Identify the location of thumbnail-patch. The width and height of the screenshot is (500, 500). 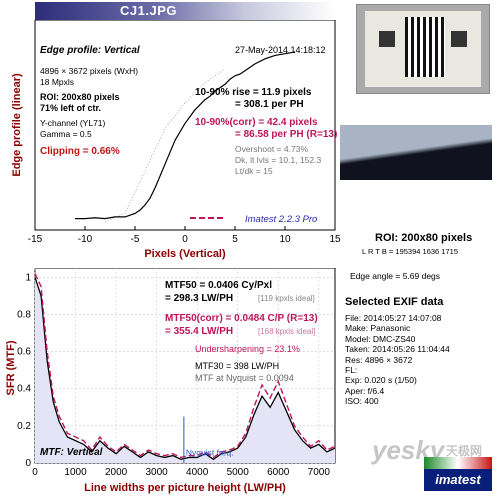
(387, 39).